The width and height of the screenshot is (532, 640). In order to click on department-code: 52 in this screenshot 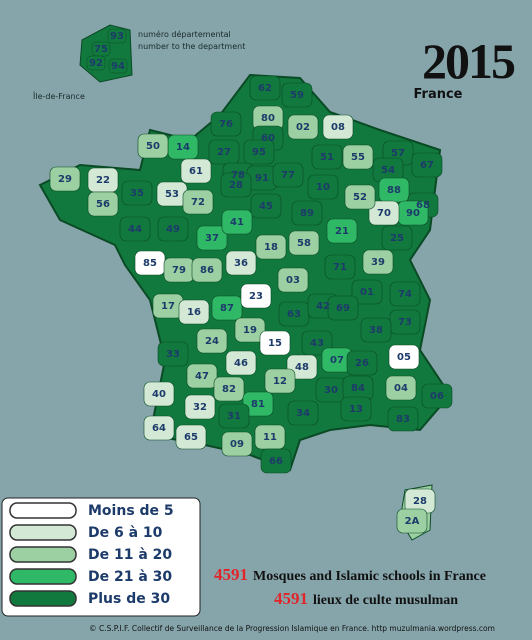, I will do `click(360, 197)`.